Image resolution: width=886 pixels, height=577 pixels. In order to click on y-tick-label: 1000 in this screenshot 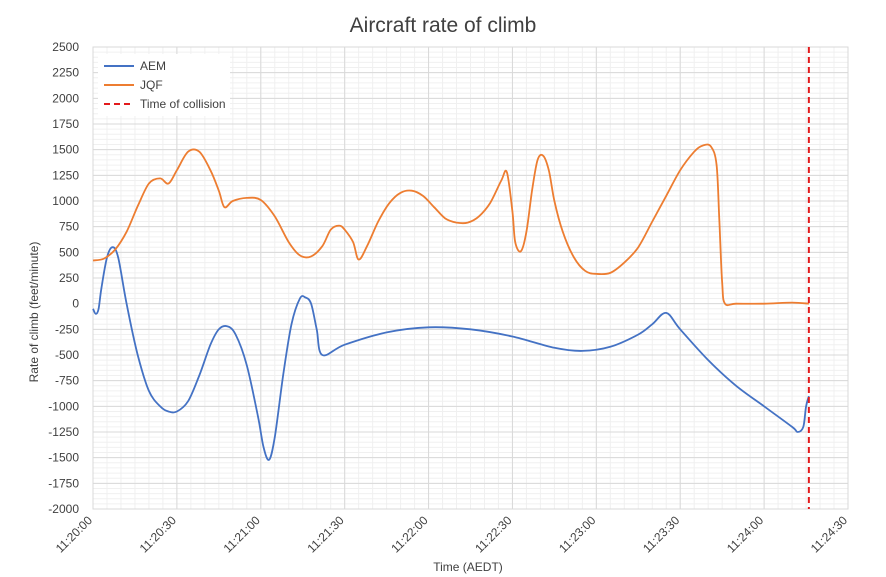, I will do `click(65, 201)`.